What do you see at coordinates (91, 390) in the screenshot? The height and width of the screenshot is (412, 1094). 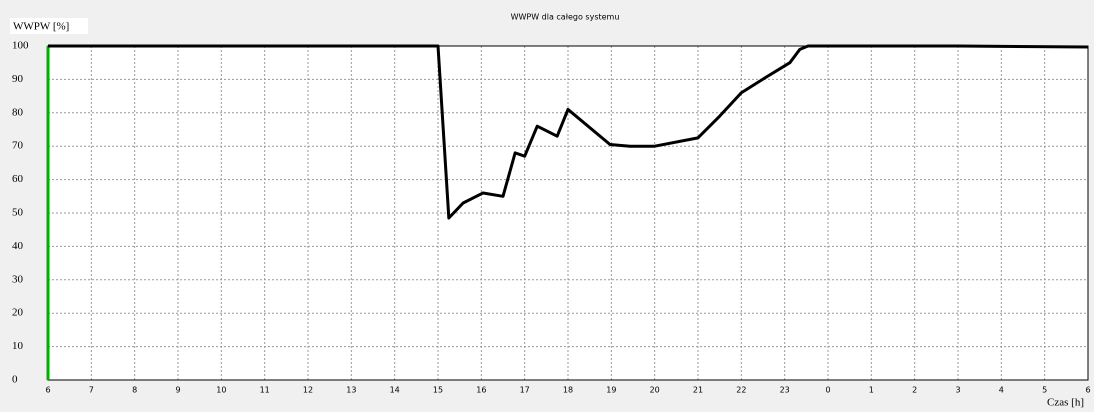 I see `x-tick-label: 7` at bounding box center [91, 390].